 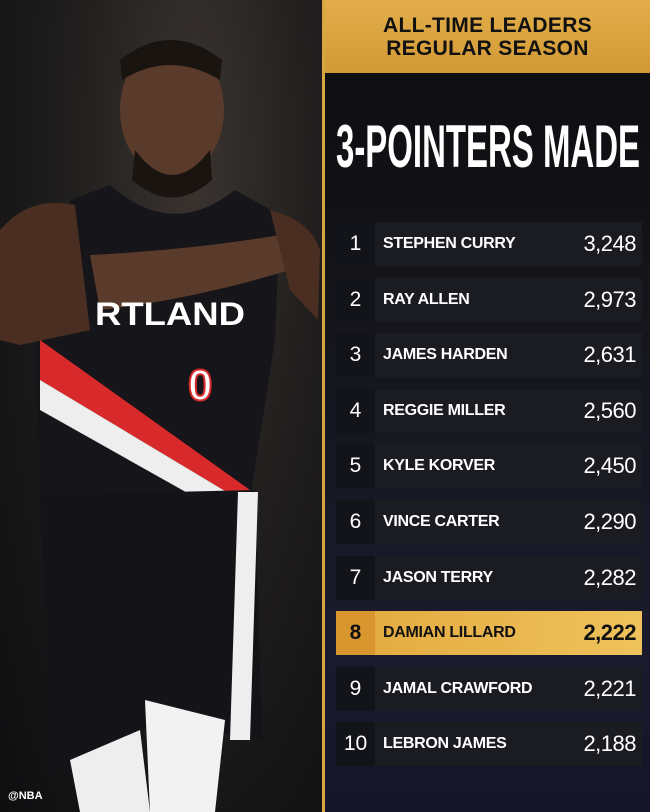 I want to click on leader-row-highlighted: 8 DAMIAN LILLARD 2,222, so click(x=489, y=633).